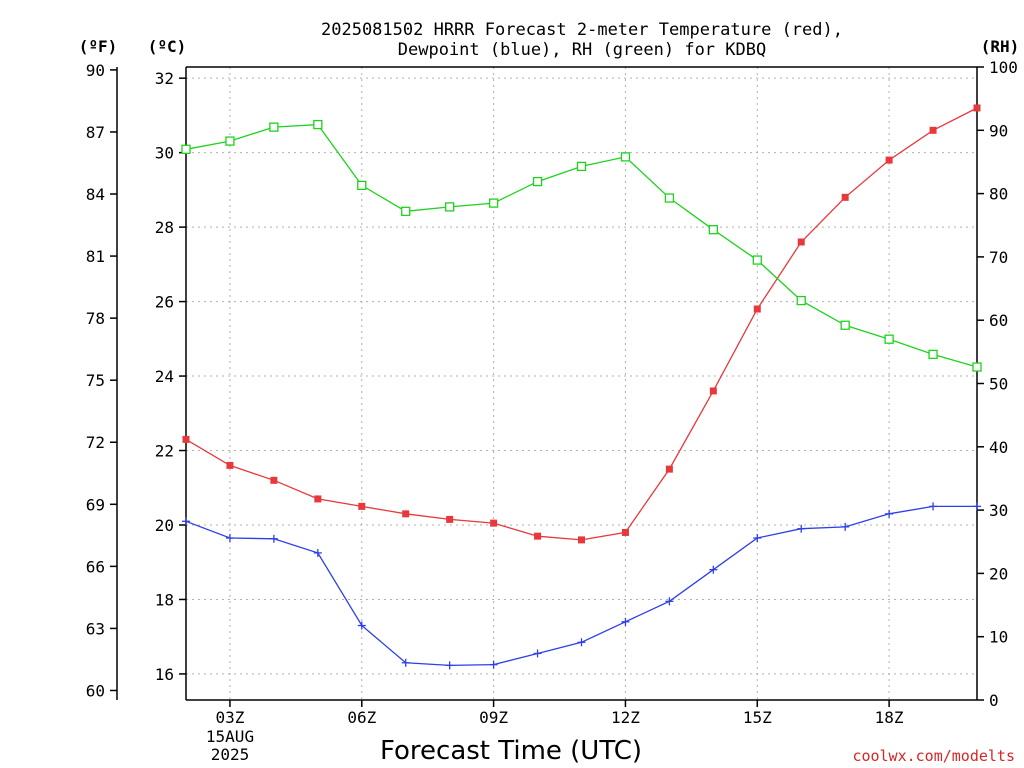 This screenshot has width=1024, height=768. What do you see at coordinates (95, 194) in the screenshot?
I see `fahrenheit-tick-label: 84` at bounding box center [95, 194].